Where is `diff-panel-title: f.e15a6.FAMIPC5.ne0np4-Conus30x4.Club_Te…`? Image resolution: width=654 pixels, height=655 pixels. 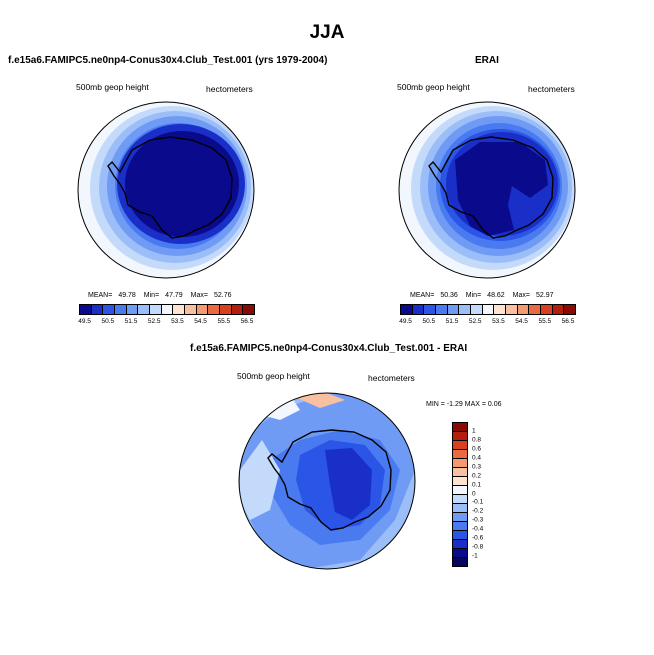
diff-panel-title: f.e15a6.FAMIPC5.ne0np4-Conus30x4.Club_Te… is located at coordinates (329, 348).